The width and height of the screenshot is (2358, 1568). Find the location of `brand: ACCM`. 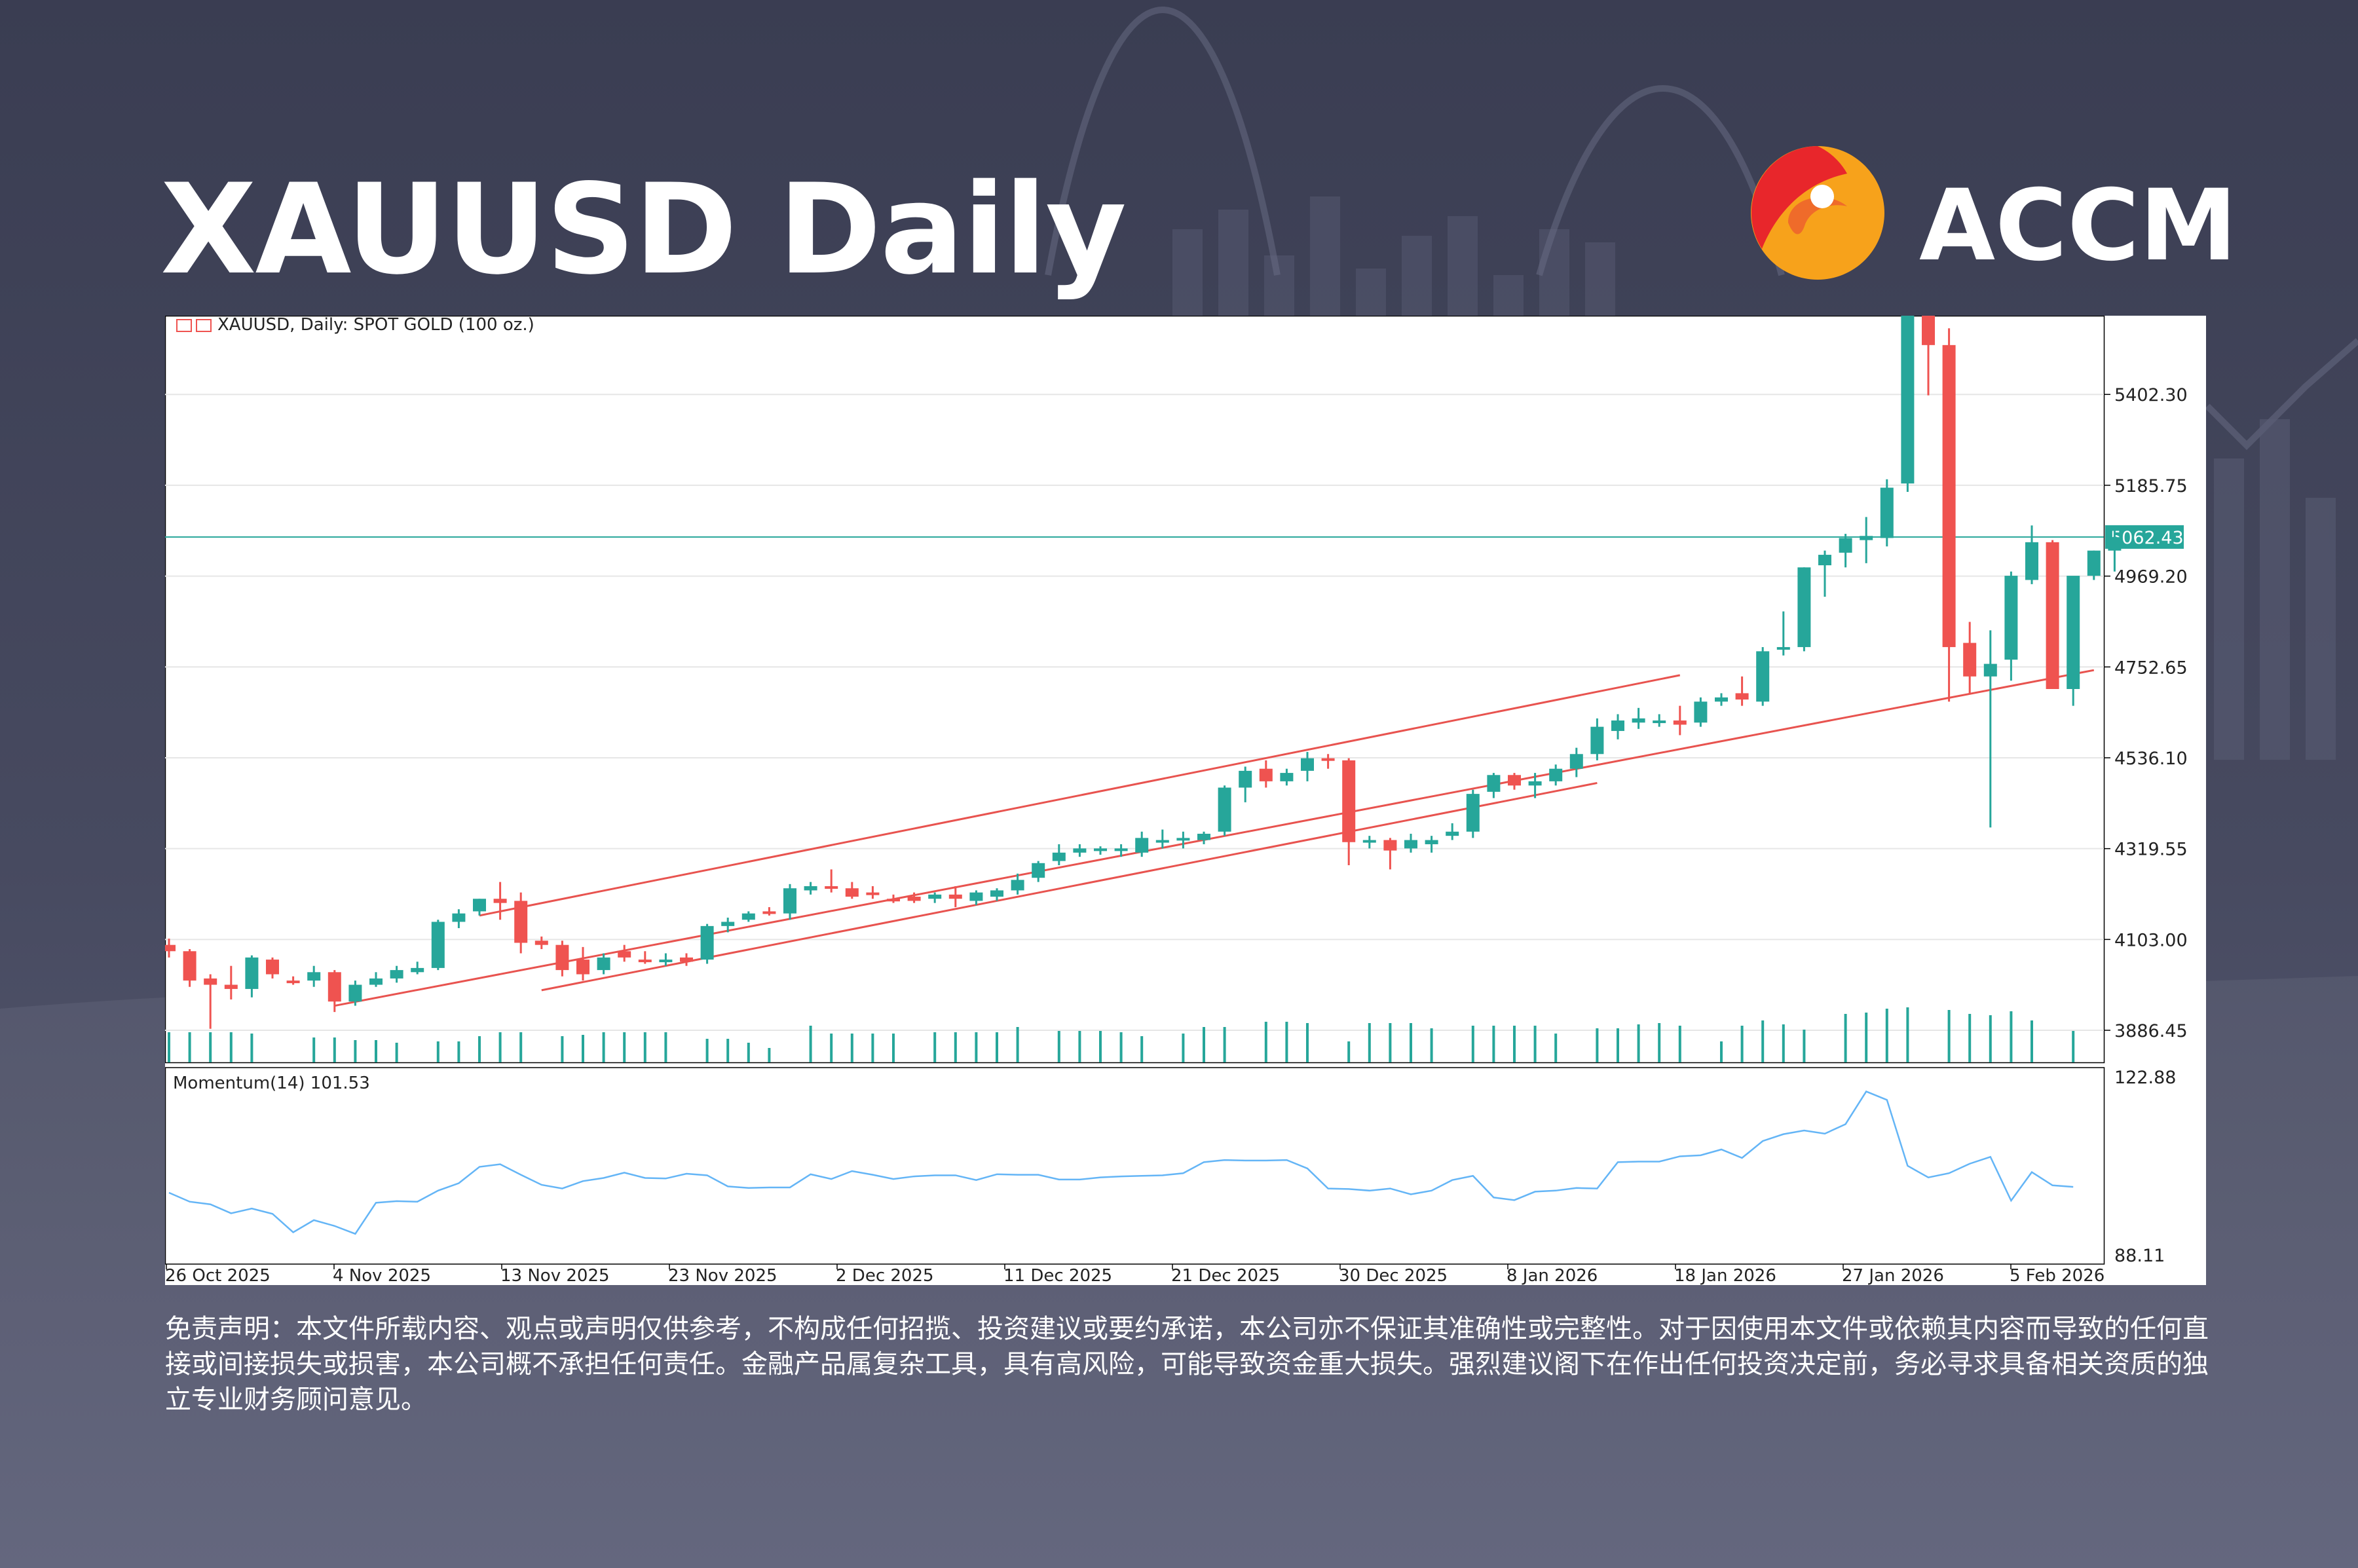

brand: ACCM is located at coordinates (1993, 216).